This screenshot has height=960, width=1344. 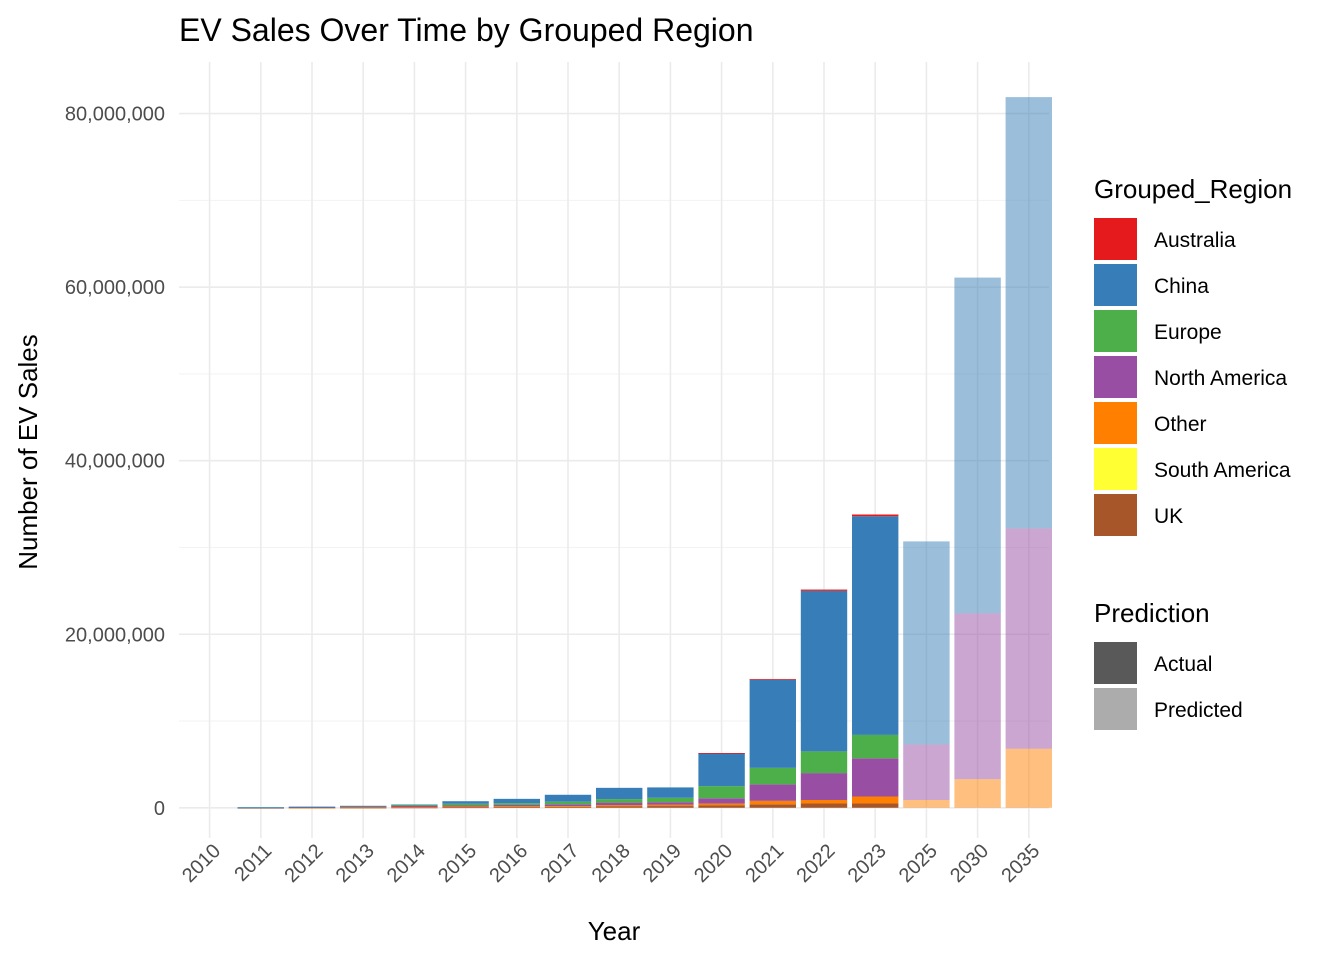 What do you see at coordinates (1193, 189) in the screenshot?
I see `legend-region-title: Grouped_Region` at bounding box center [1193, 189].